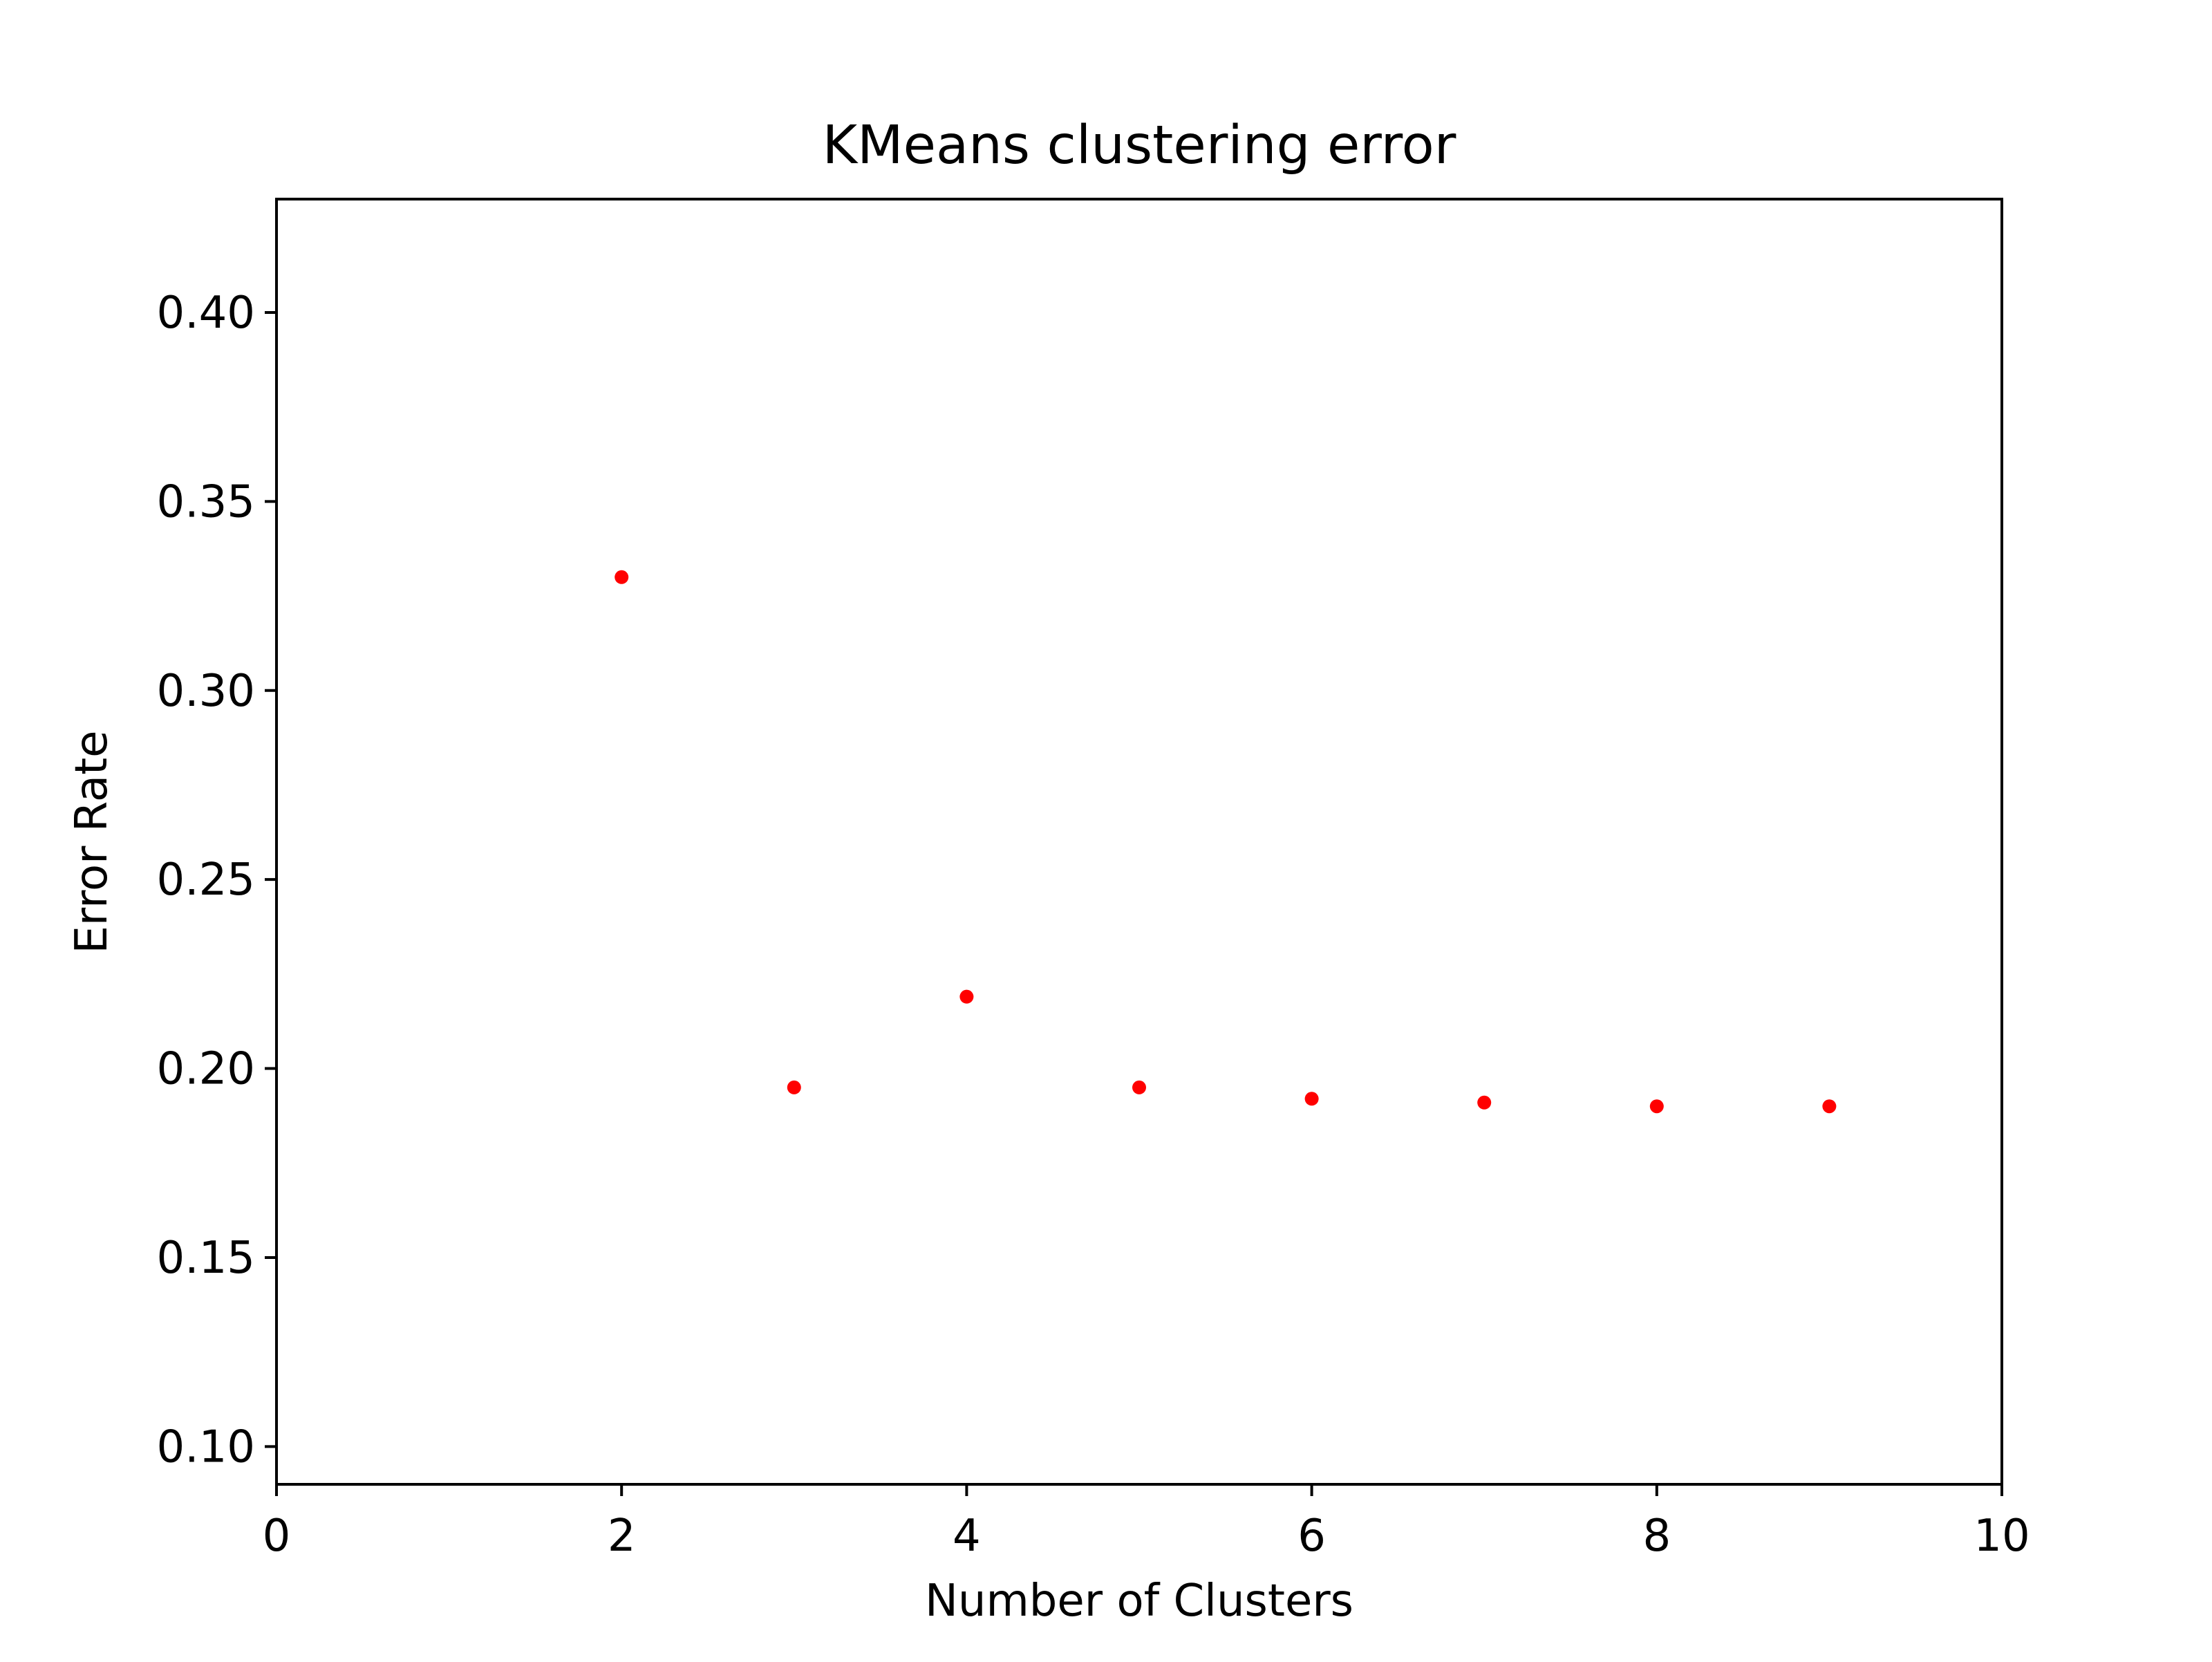 This screenshot has width=2212, height=1662. I want to click on x-axis-label: Number of Clusters, so click(1139, 1602).